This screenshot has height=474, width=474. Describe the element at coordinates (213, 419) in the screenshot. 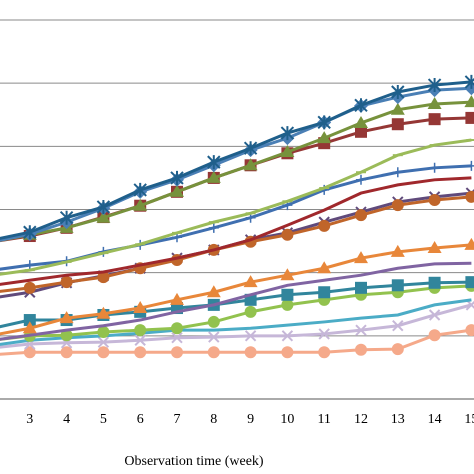

I see `x-tick-label: 8` at that location.